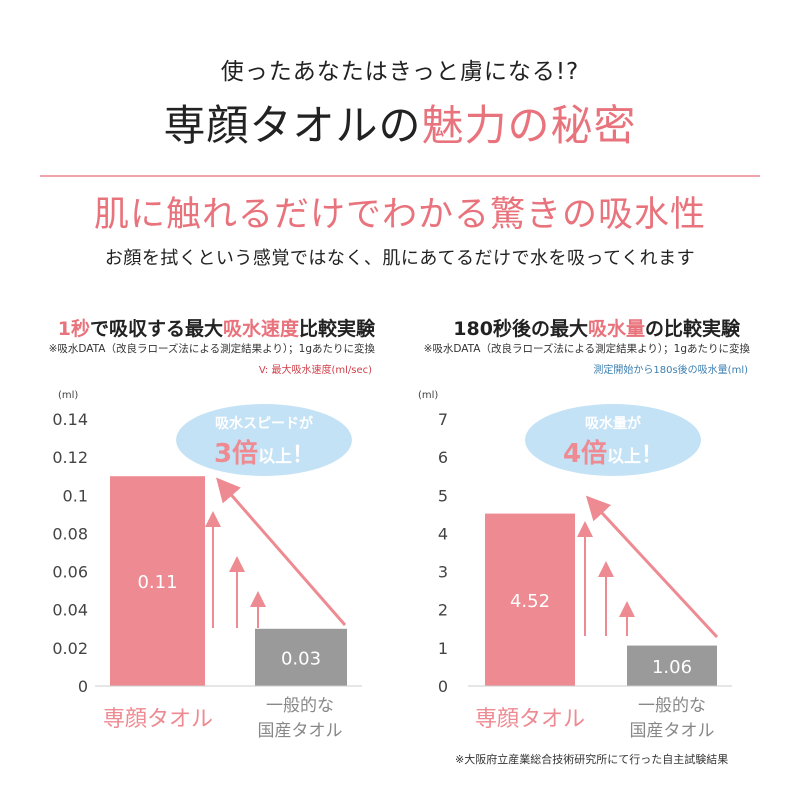 Image resolution: width=800 pixels, height=800 pixels. What do you see at coordinates (75, 495) in the screenshot?
I see `y-tick-label: 0.1` at bounding box center [75, 495].